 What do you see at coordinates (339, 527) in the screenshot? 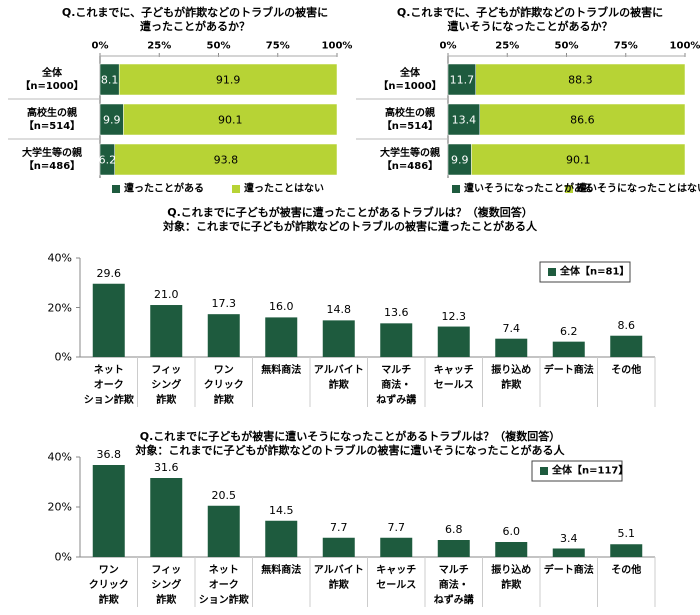
I see `value-label: 7.7` at bounding box center [339, 527].